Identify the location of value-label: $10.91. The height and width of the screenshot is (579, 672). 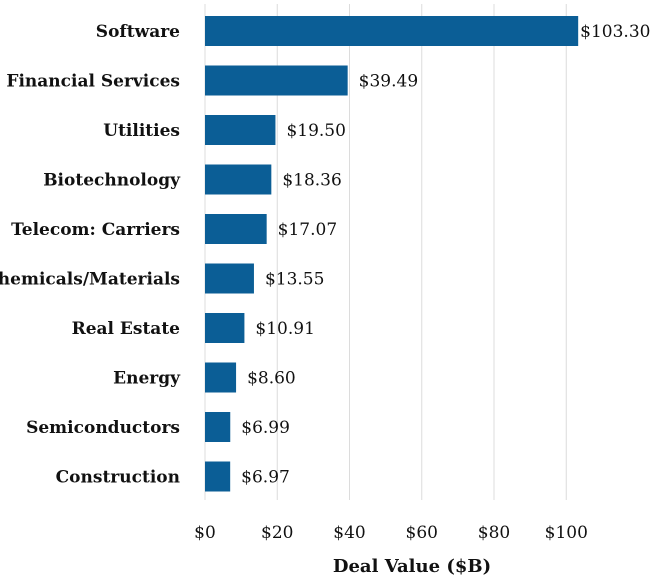
(284, 329).